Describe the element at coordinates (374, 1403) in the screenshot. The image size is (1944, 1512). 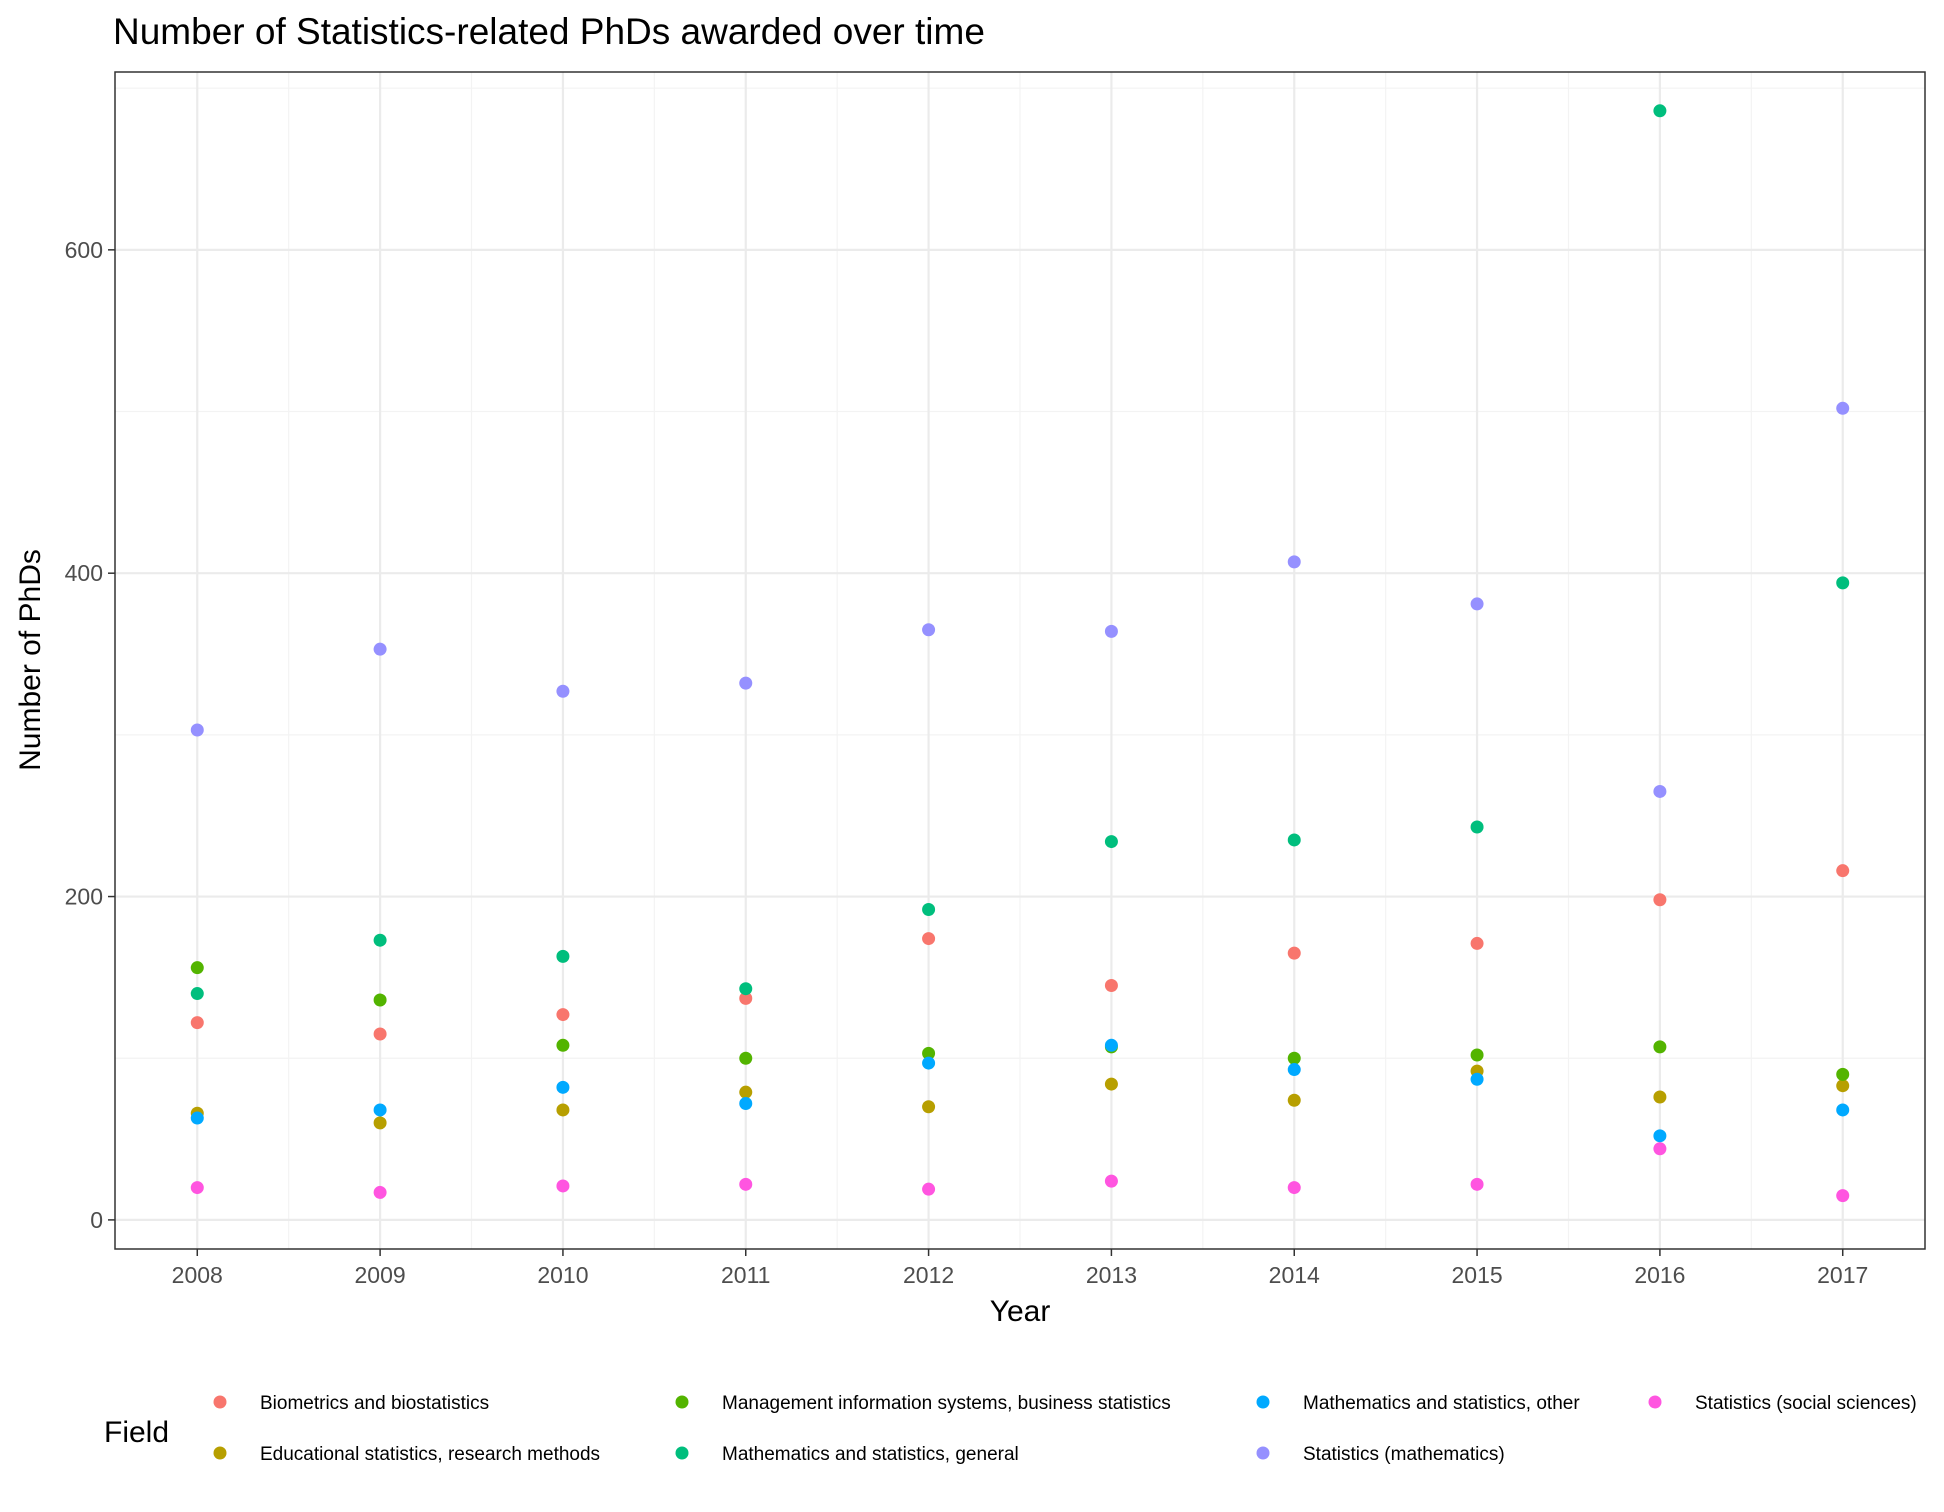
I see `legend-label: Biometrics and biostatistics` at that location.